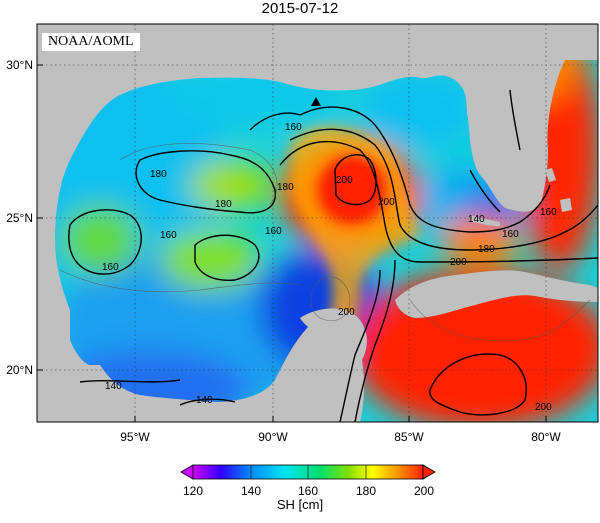  I want to click on colorbar, so click(308, 472).